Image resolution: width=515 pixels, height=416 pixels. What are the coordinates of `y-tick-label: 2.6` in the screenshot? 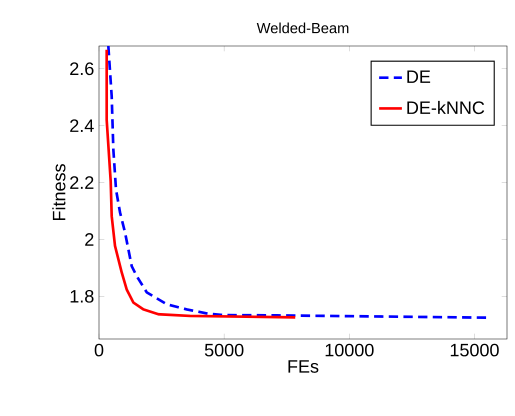 It's located at (82, 69).